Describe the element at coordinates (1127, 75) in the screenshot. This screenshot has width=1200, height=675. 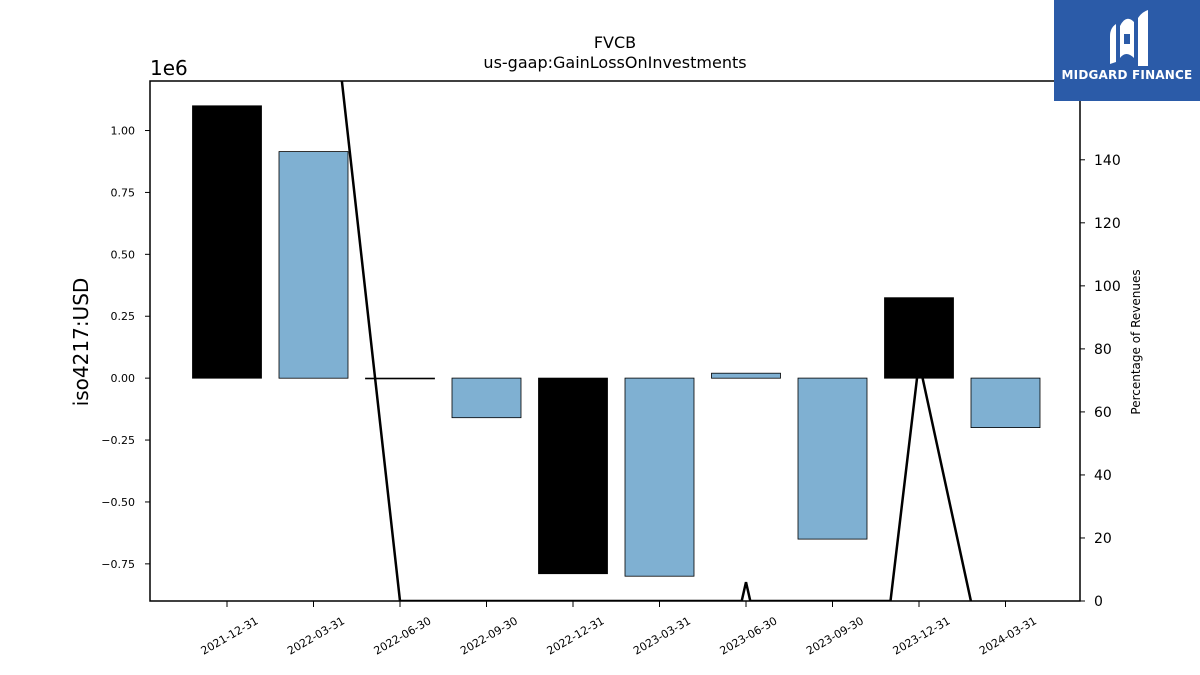
I see `logo-text: MIDGARD FINANCE` at that location.